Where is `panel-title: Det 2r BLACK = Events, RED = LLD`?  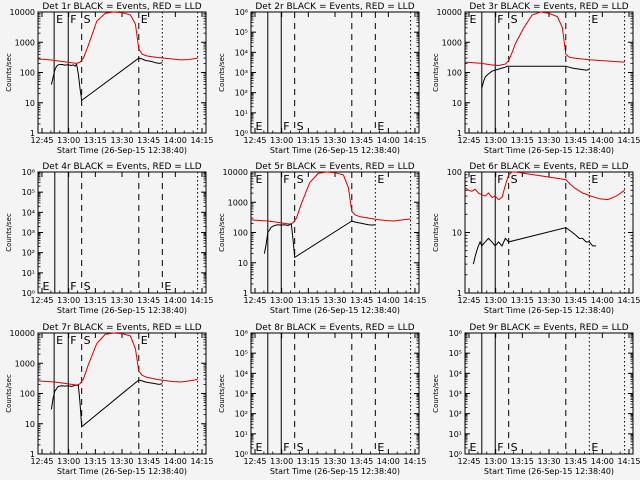 panel-title: Det 2r BLACK = Events, RED = LLD is located at coordinates (334, 7).